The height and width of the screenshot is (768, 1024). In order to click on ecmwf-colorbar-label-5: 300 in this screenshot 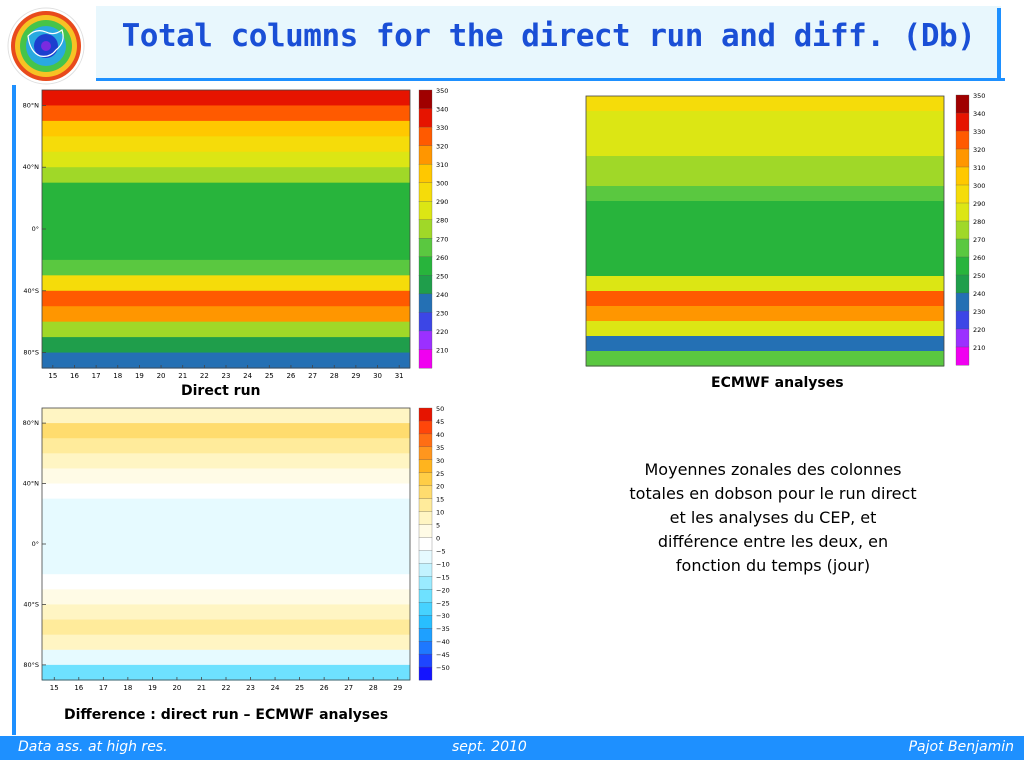, I will do `click(979, 186)`.